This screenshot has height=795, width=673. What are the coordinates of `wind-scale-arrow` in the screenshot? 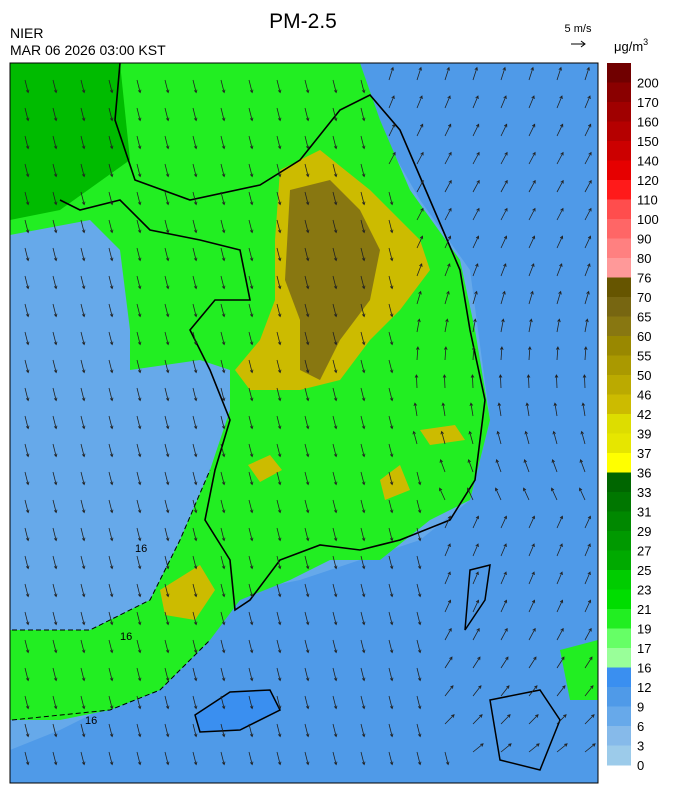 It's located at (578, 44).